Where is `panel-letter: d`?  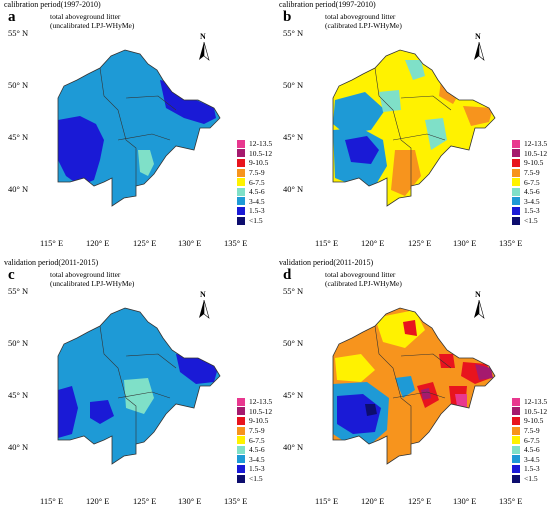
panel-letter: d is located at coordinates (287, 275).